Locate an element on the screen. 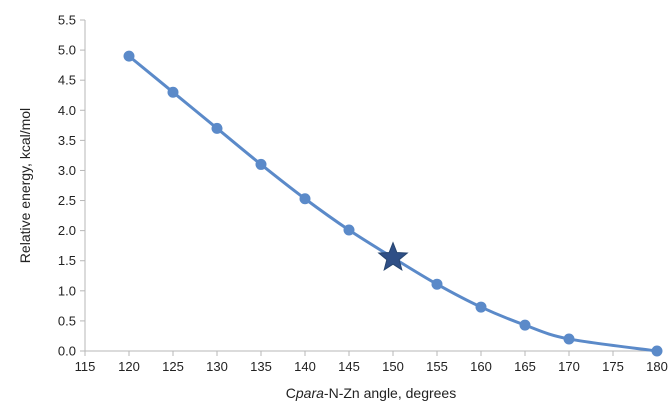 This screenshot has width=672, height=403. x-tick-label: 170 is located at coordinates (569, 366).